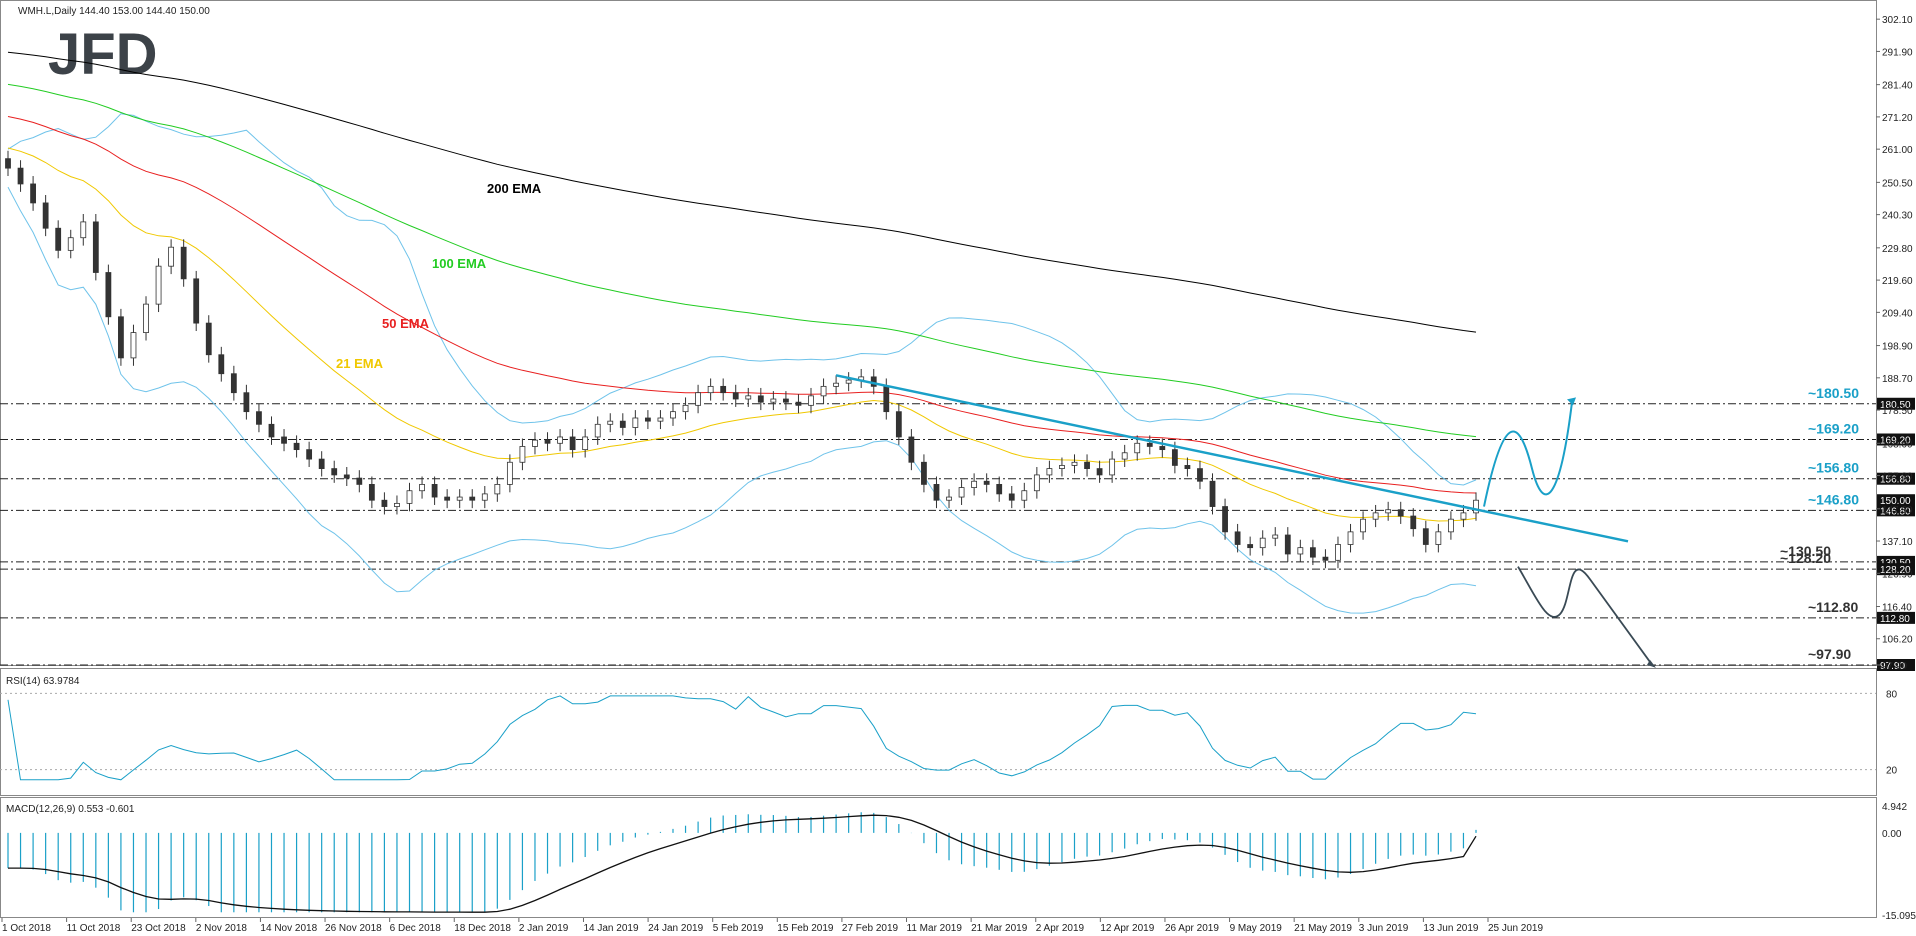  I want to click on price-tick-label: 97.90, so click(1894, 666).